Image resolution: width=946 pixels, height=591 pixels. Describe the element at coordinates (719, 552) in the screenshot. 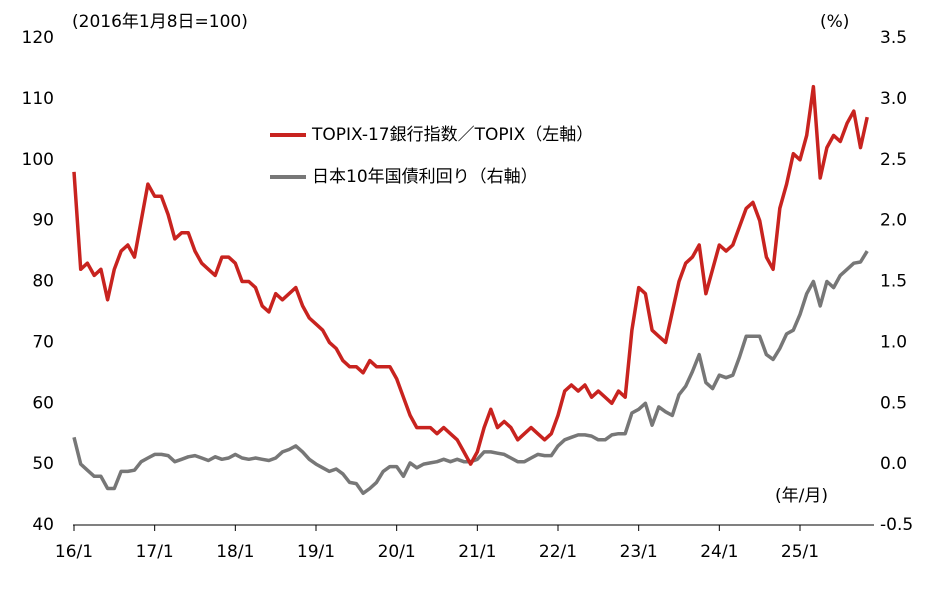

I see `x-tick-label: 24/1` at that location.